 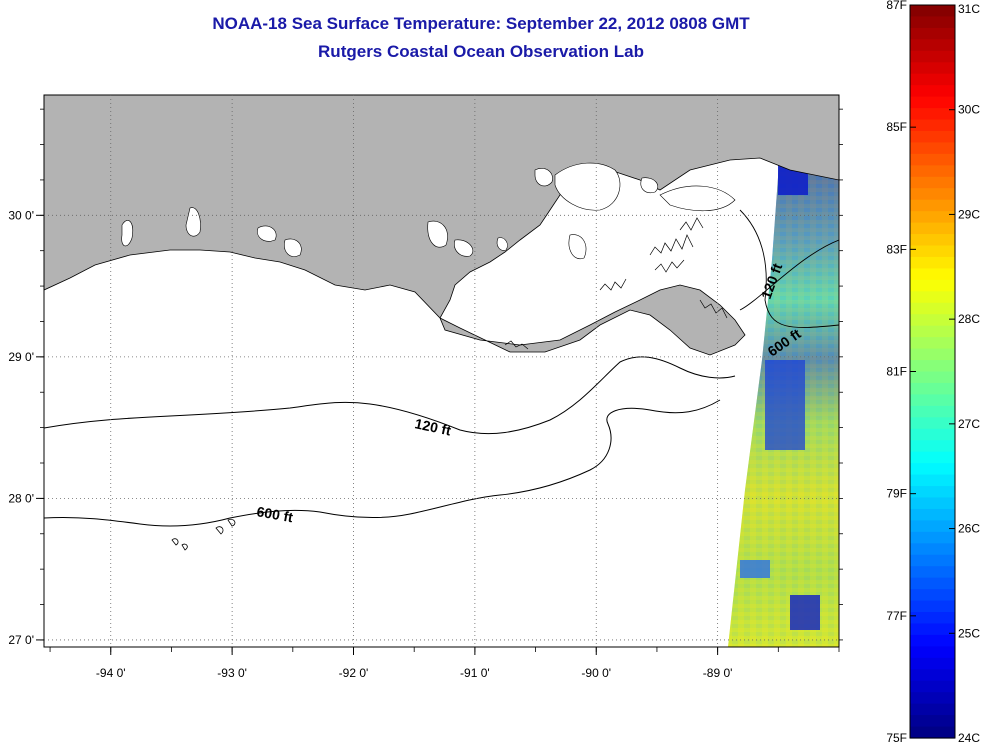 I want to click on lat-tick-label: 29 0', so click(x=21, y=357).